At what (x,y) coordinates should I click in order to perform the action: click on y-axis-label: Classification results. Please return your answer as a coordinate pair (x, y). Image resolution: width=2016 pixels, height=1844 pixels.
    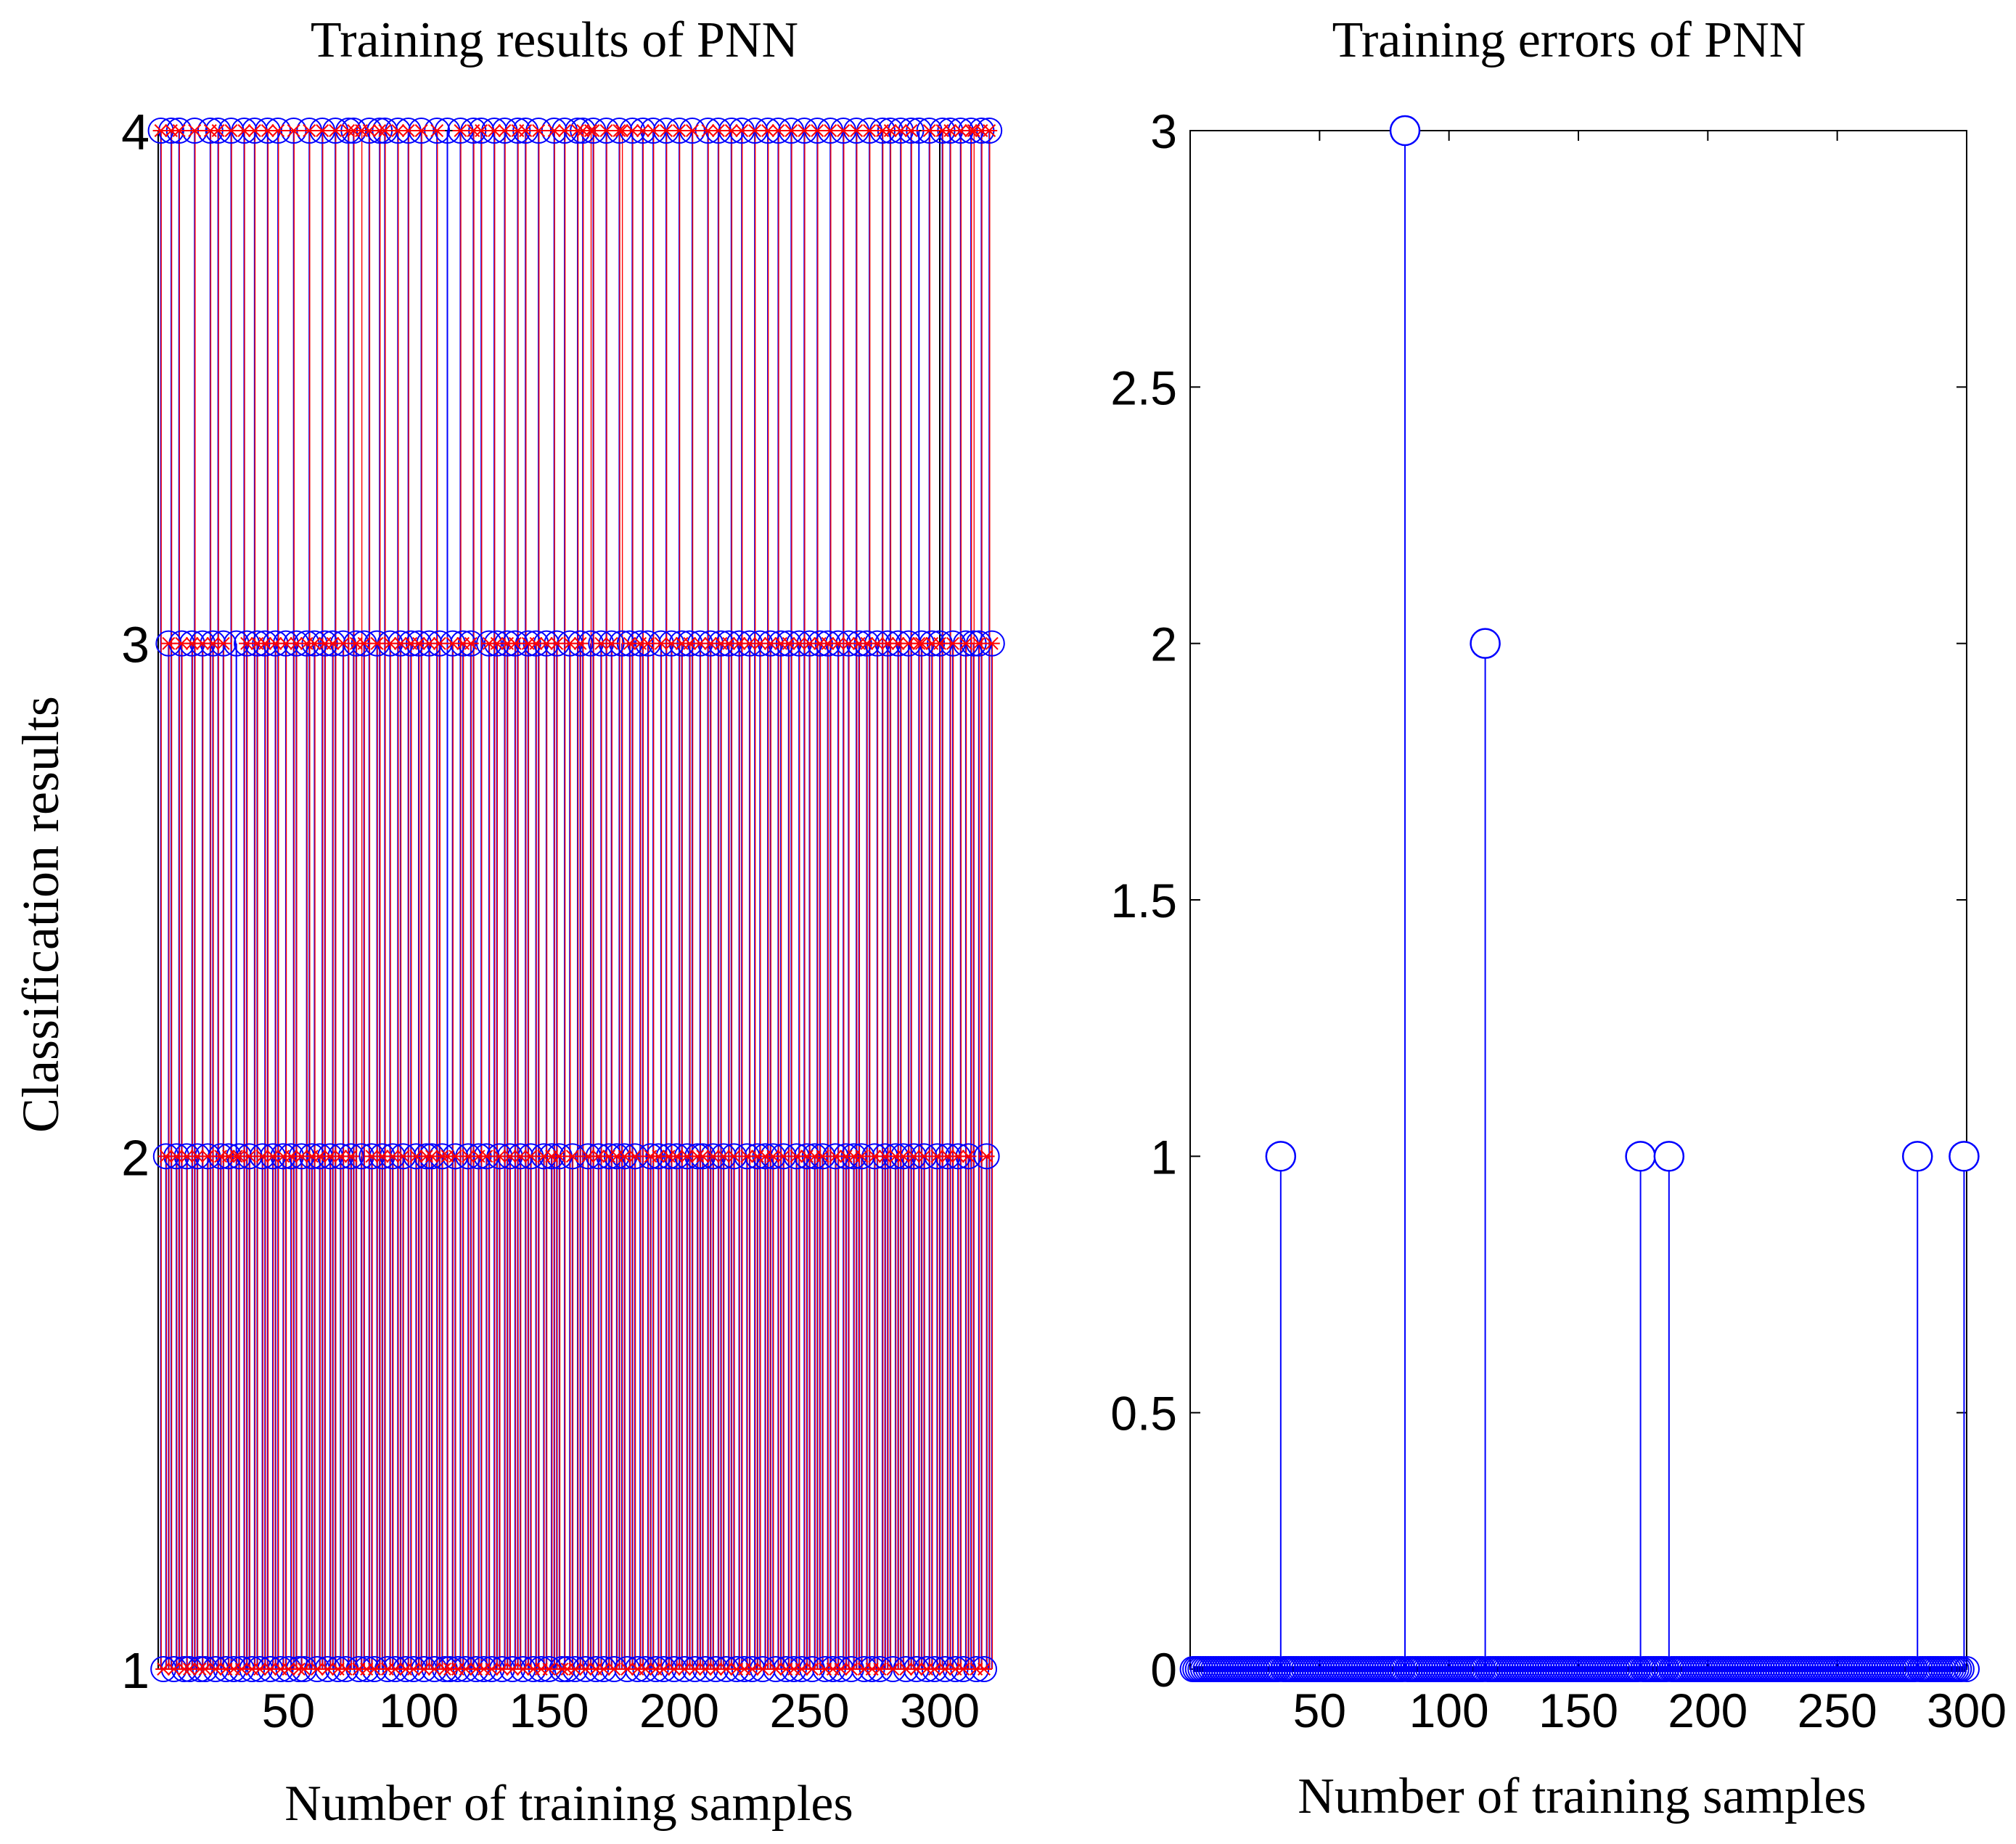
    Looking at the image, I should click on (41, 914).